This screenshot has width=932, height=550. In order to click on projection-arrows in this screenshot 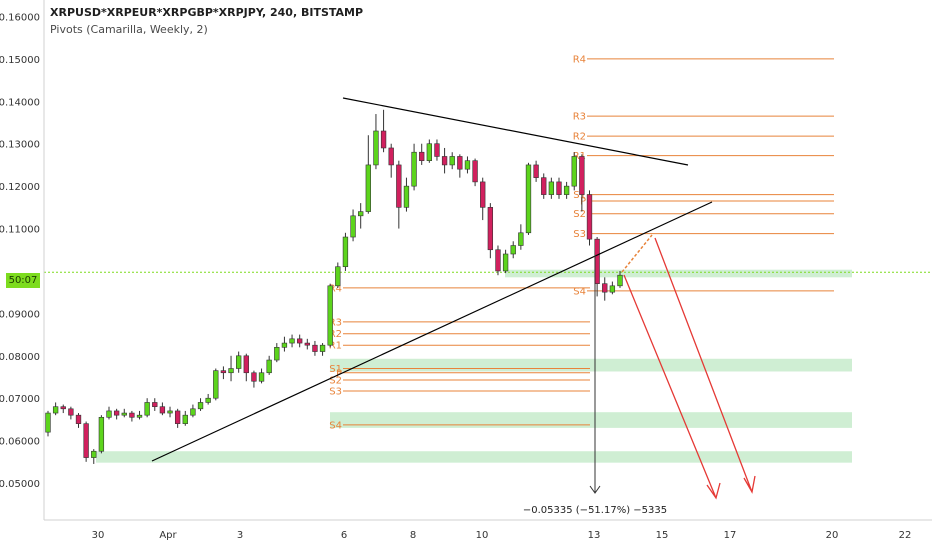, I will do `click(688, 367)`.